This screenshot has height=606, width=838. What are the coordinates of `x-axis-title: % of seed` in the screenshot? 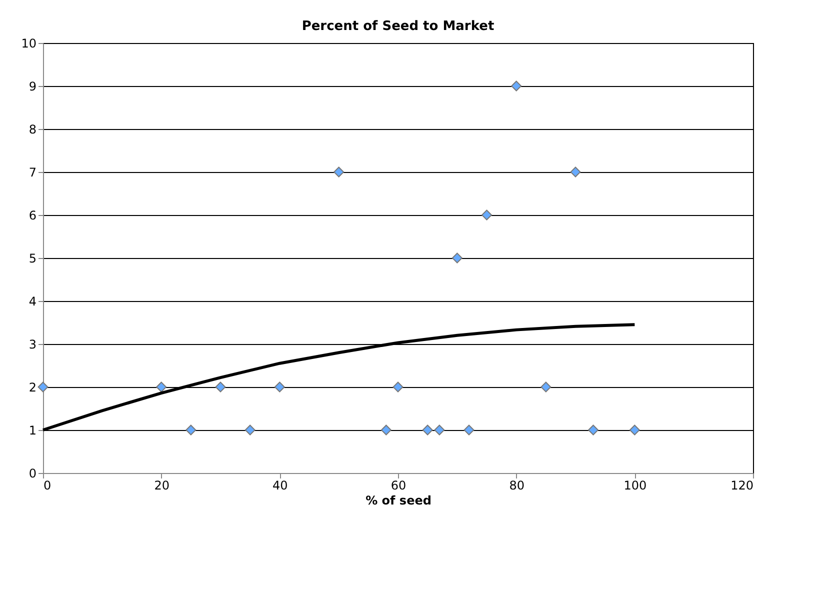 It's located at (399, 501).